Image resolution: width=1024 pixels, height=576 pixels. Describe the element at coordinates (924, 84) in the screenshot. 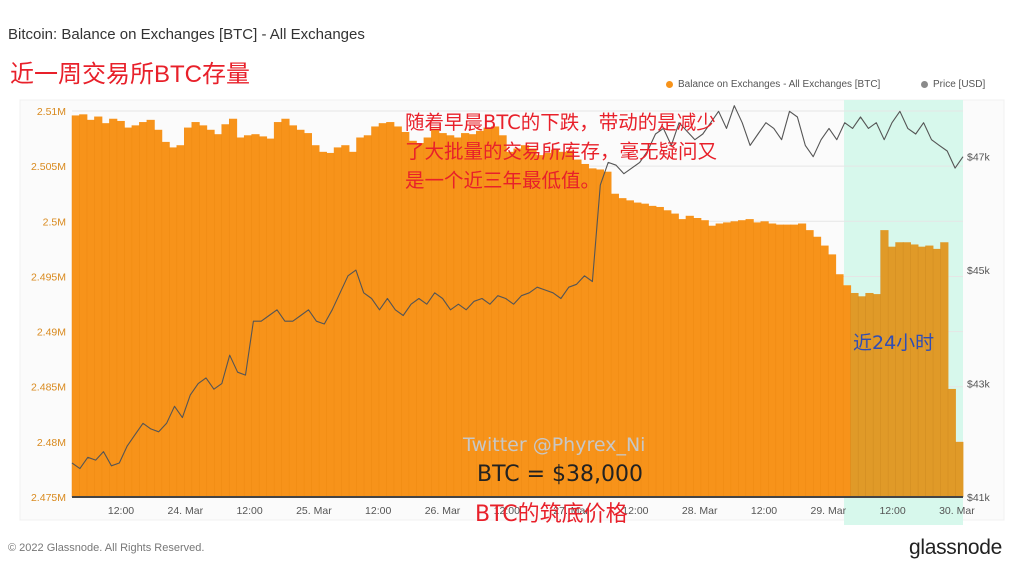

I see `legend-price-swatch` at that location.